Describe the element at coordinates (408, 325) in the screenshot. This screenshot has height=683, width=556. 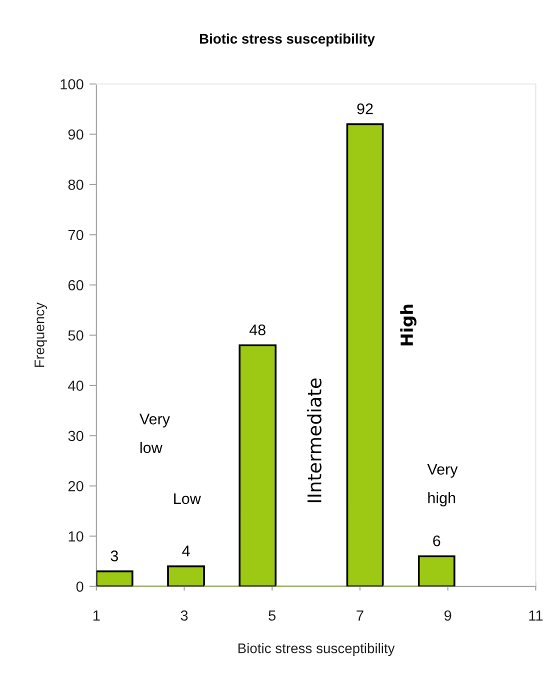
I see `annotation: High` at that location.